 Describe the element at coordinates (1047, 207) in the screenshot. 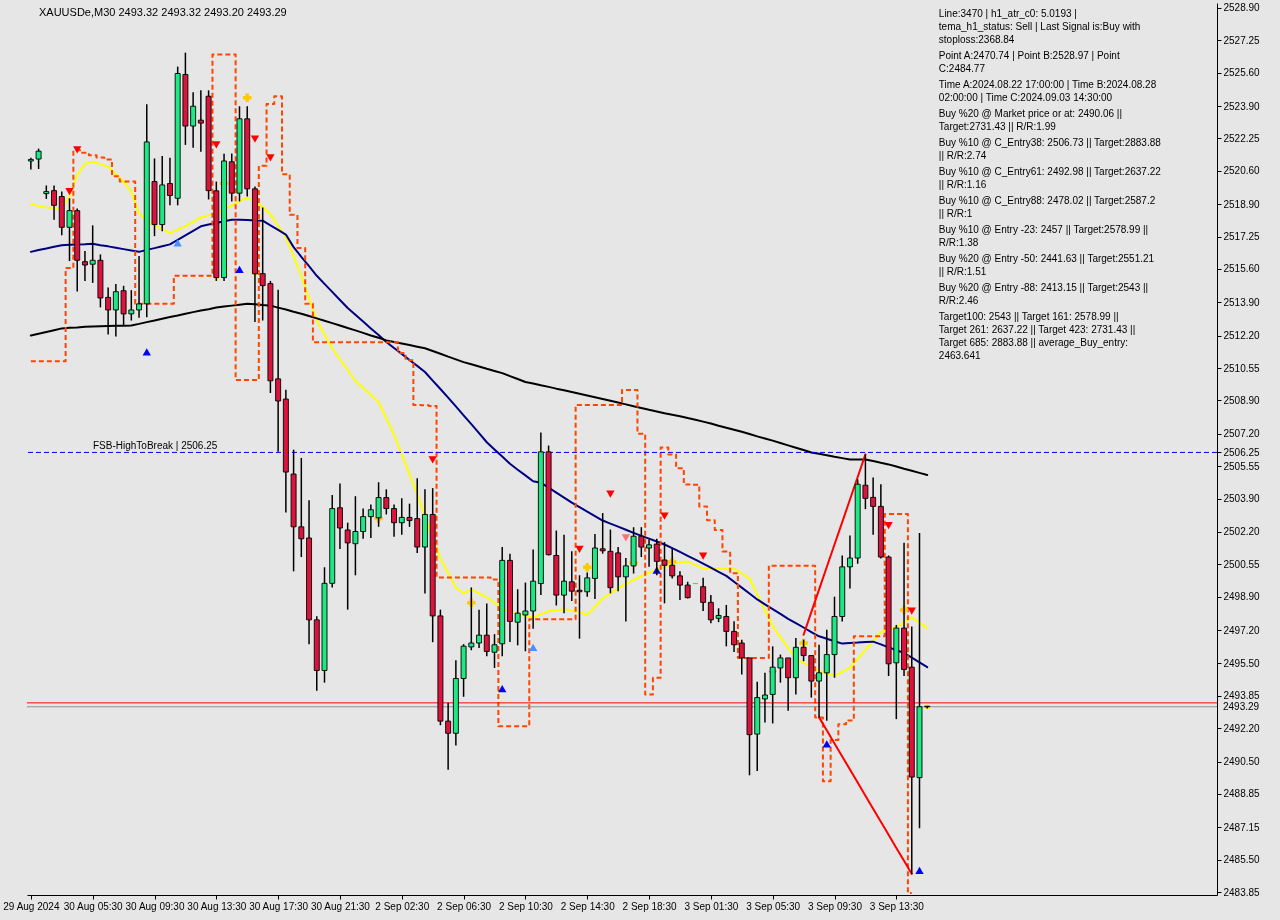

I see `annotation: Buy %10 @ C_Entry88: 2478.02 || Target:2587.2 || R/R:1` at that location.